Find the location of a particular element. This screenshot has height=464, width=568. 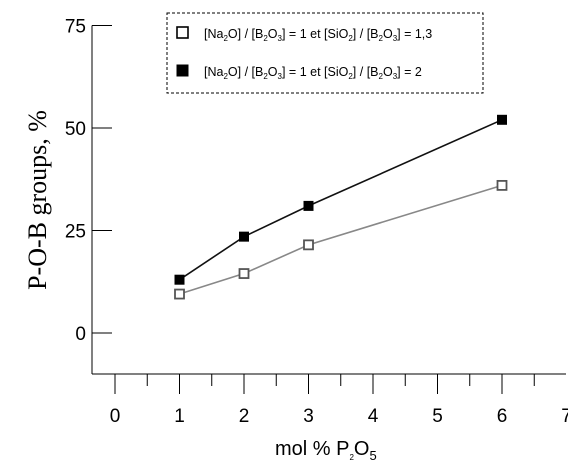

y-axis-title: P-O-B groups, % is located at coordinates (37, 200).